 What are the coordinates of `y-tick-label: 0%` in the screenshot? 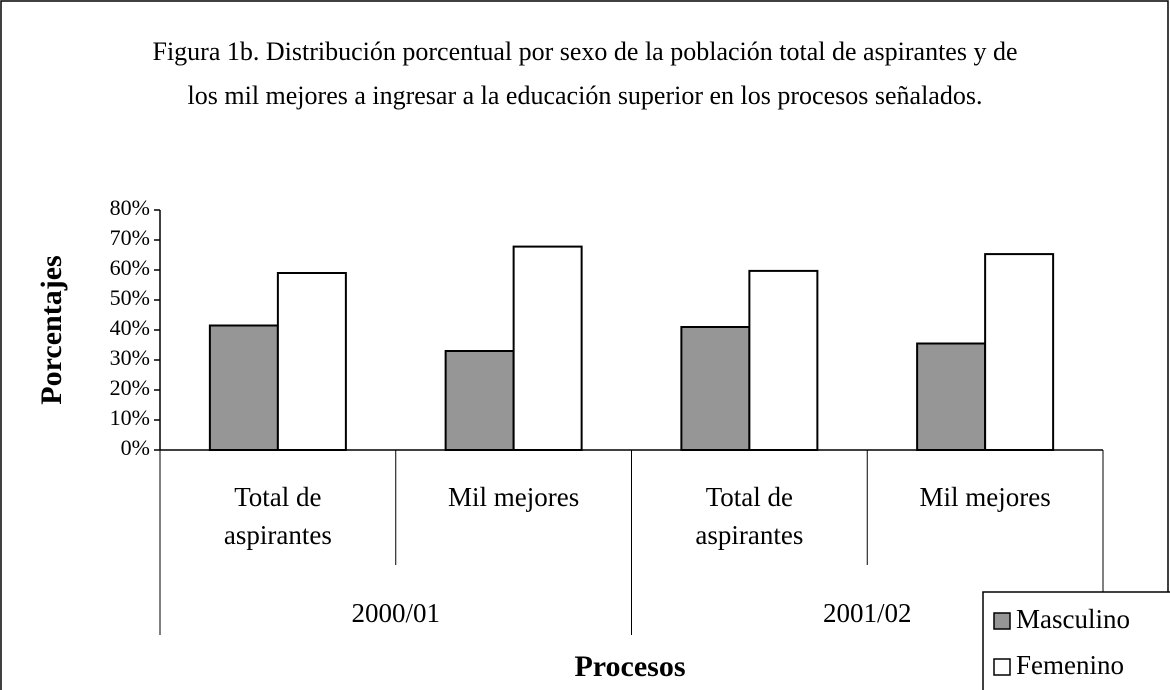 It's located at (135, 447).